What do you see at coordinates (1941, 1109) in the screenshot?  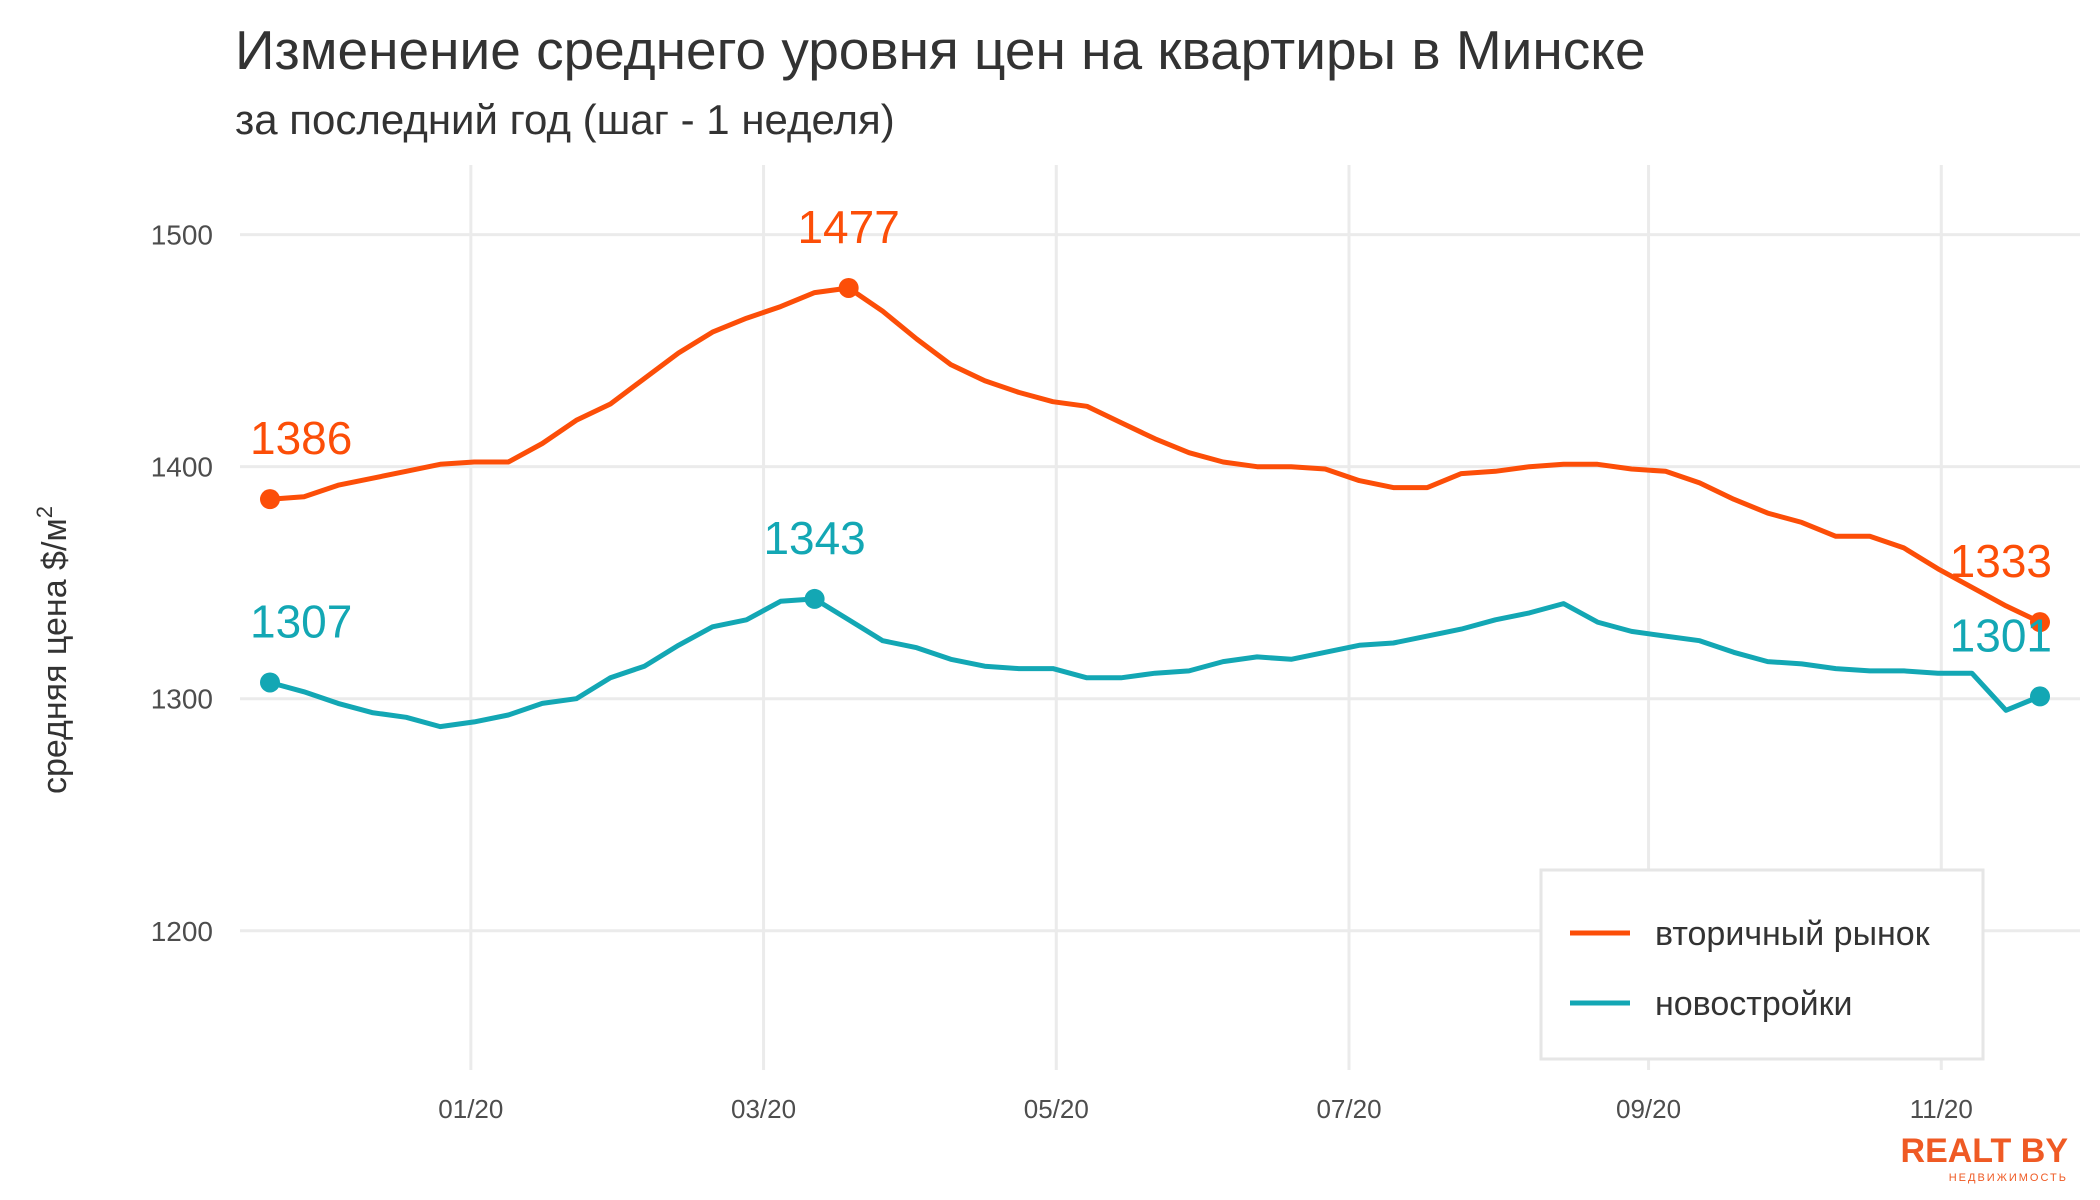 I see `x-tick-label: 11/20` at bounding box center [1941, 1109].